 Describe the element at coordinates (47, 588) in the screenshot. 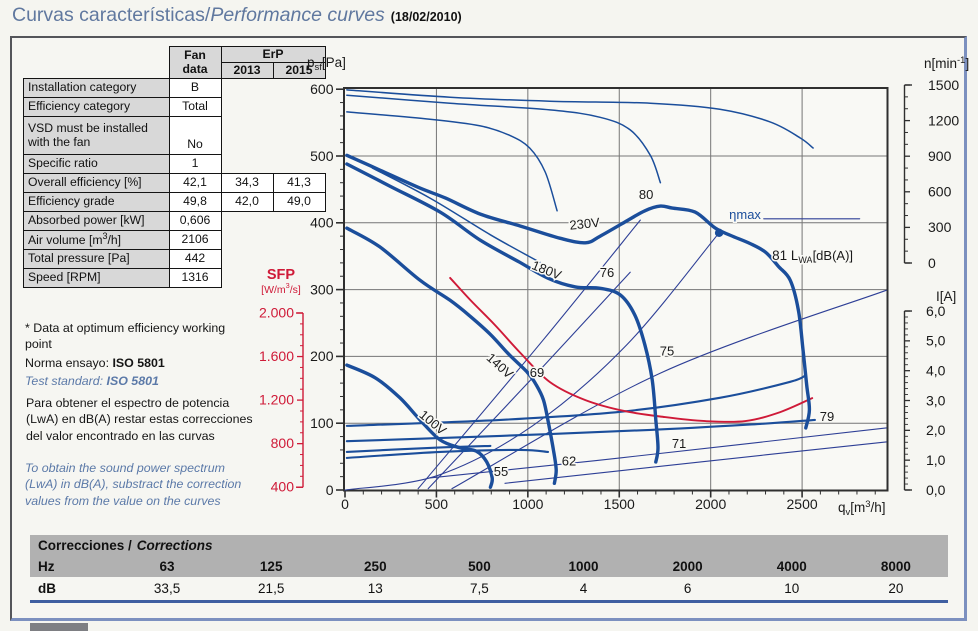

I see `db-row-label: dB` at that location.